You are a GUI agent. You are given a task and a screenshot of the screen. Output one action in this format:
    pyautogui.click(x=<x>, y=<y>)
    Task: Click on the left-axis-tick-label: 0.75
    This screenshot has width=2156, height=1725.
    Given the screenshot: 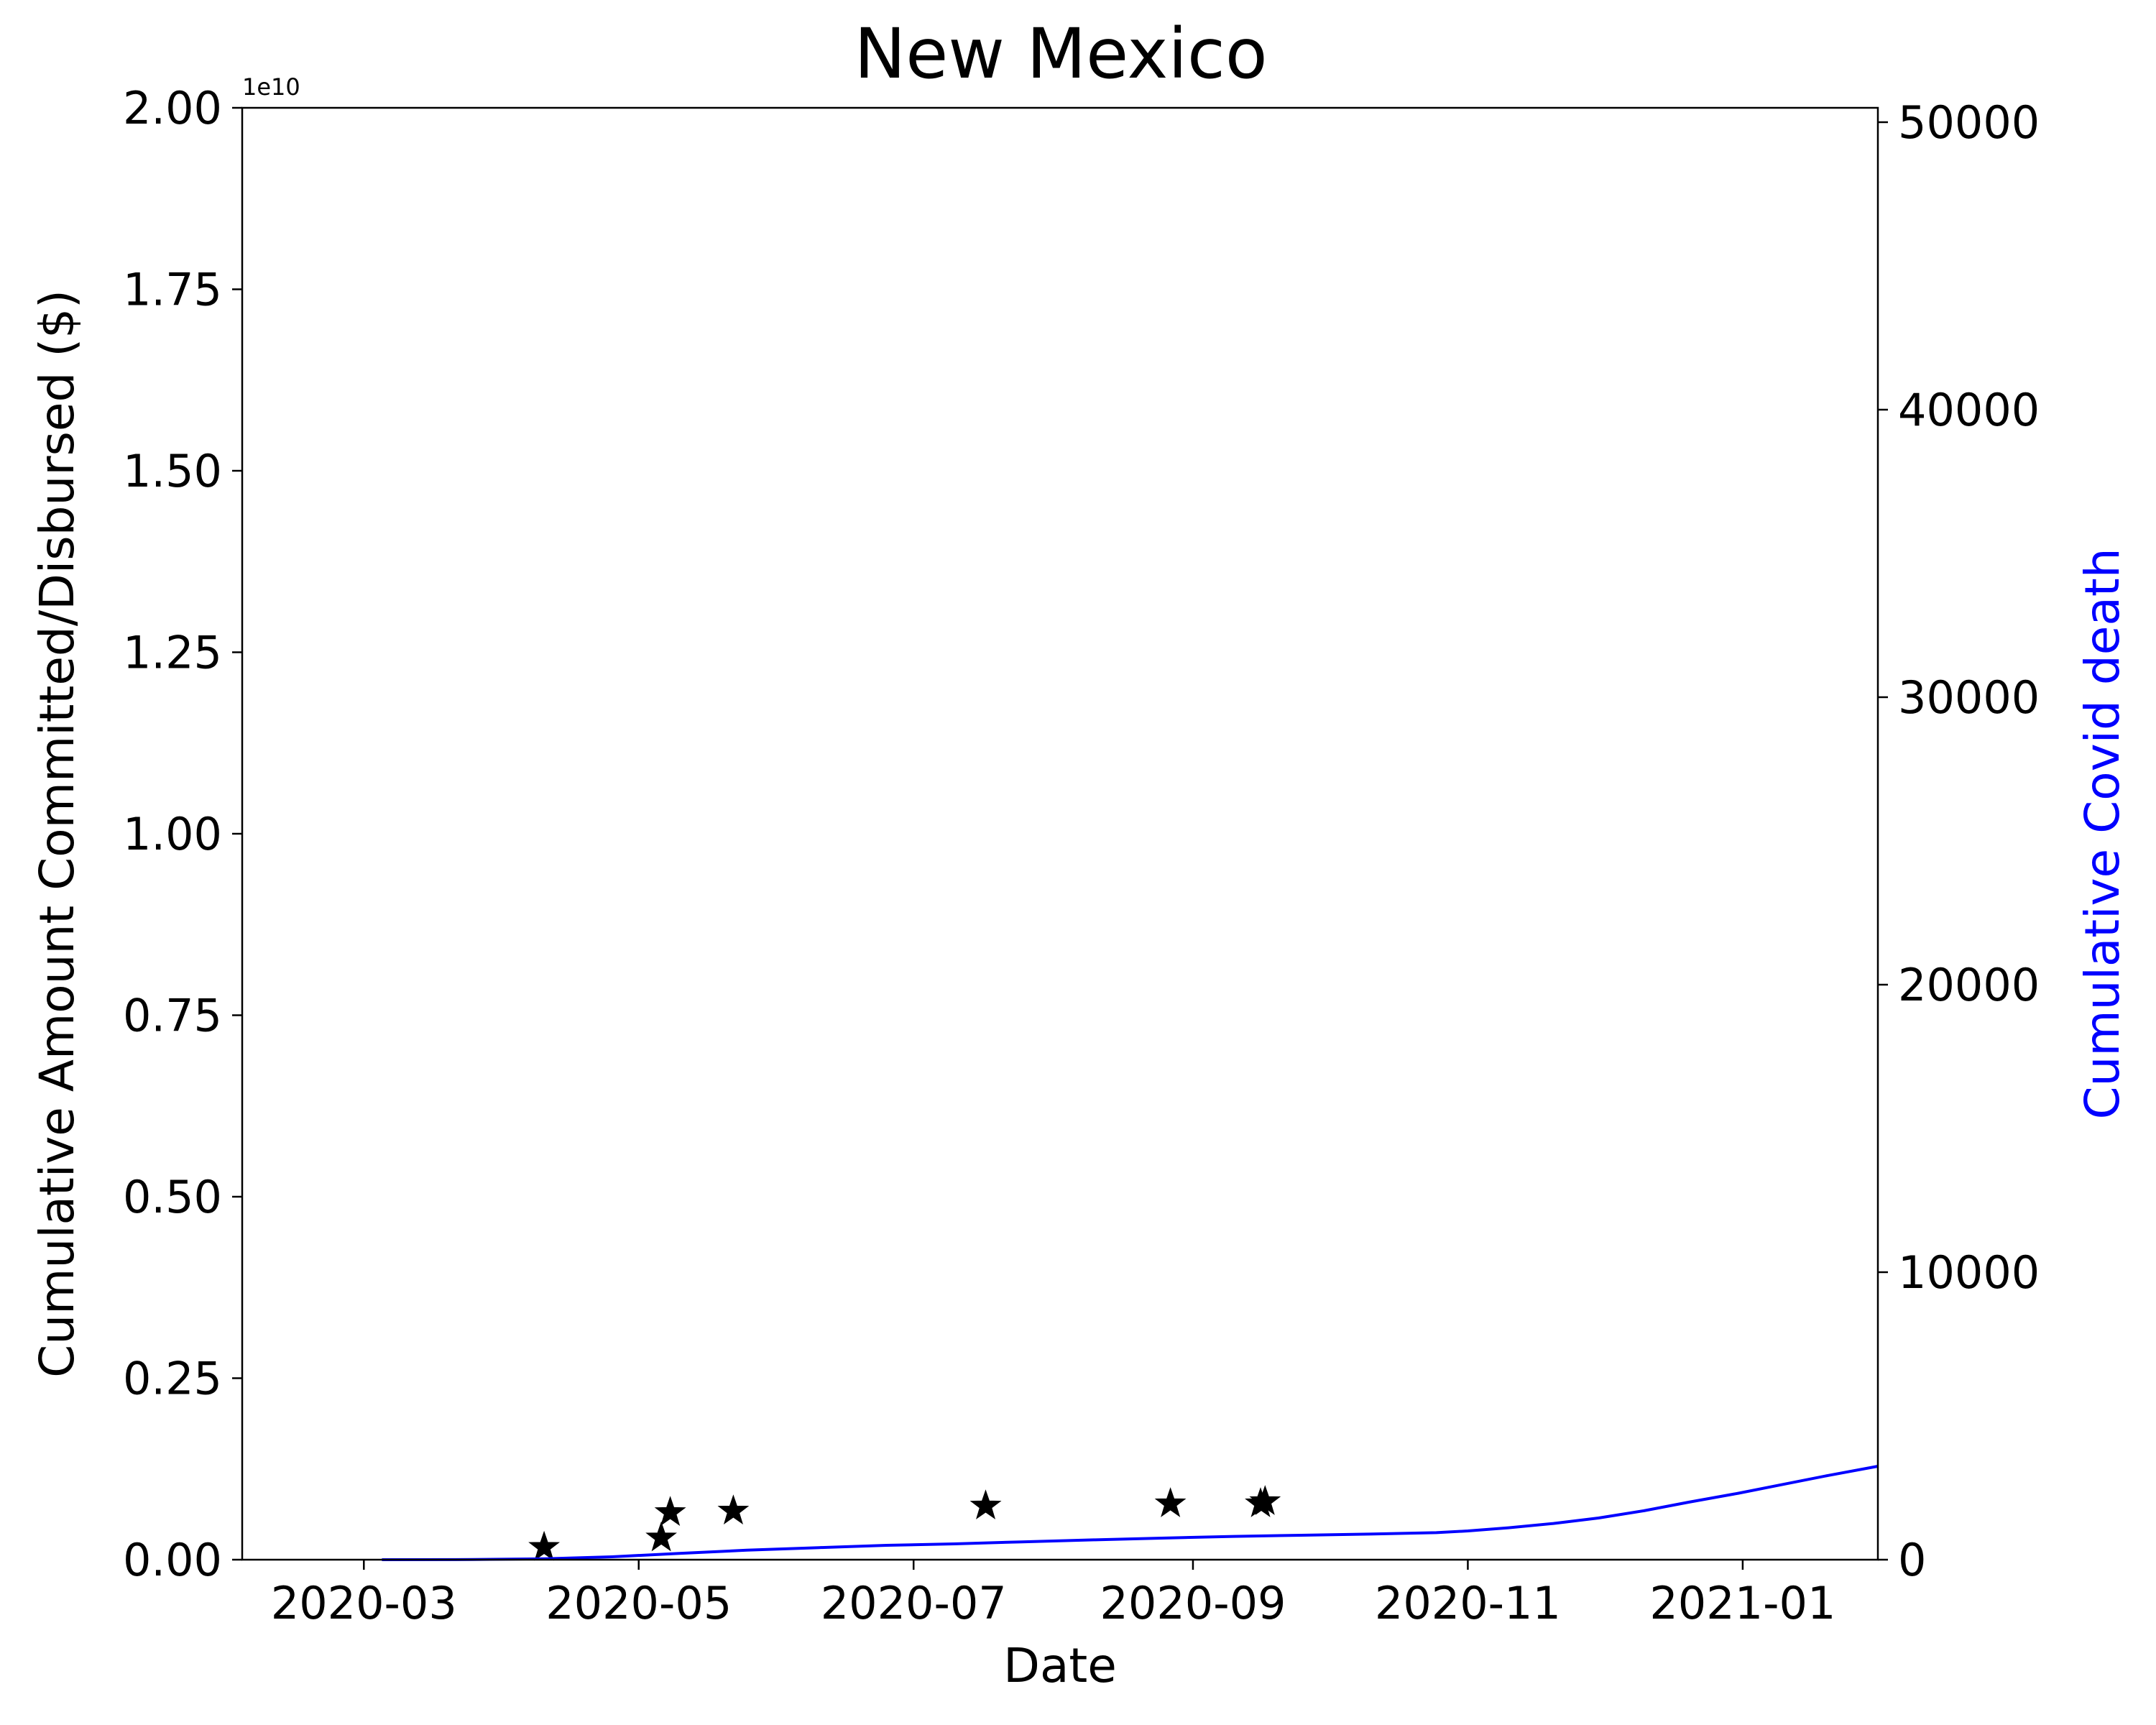 What is the action you would take?
    pyautogui.click(x=172, y=1016)
    